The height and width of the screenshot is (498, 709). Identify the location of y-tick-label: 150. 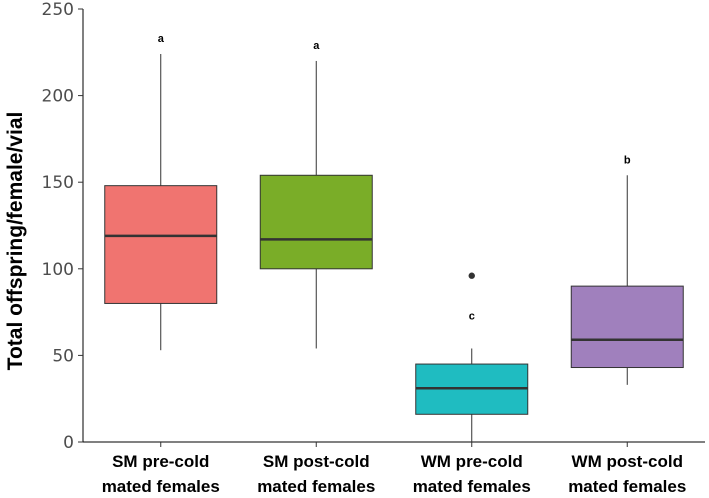
(58, 183).